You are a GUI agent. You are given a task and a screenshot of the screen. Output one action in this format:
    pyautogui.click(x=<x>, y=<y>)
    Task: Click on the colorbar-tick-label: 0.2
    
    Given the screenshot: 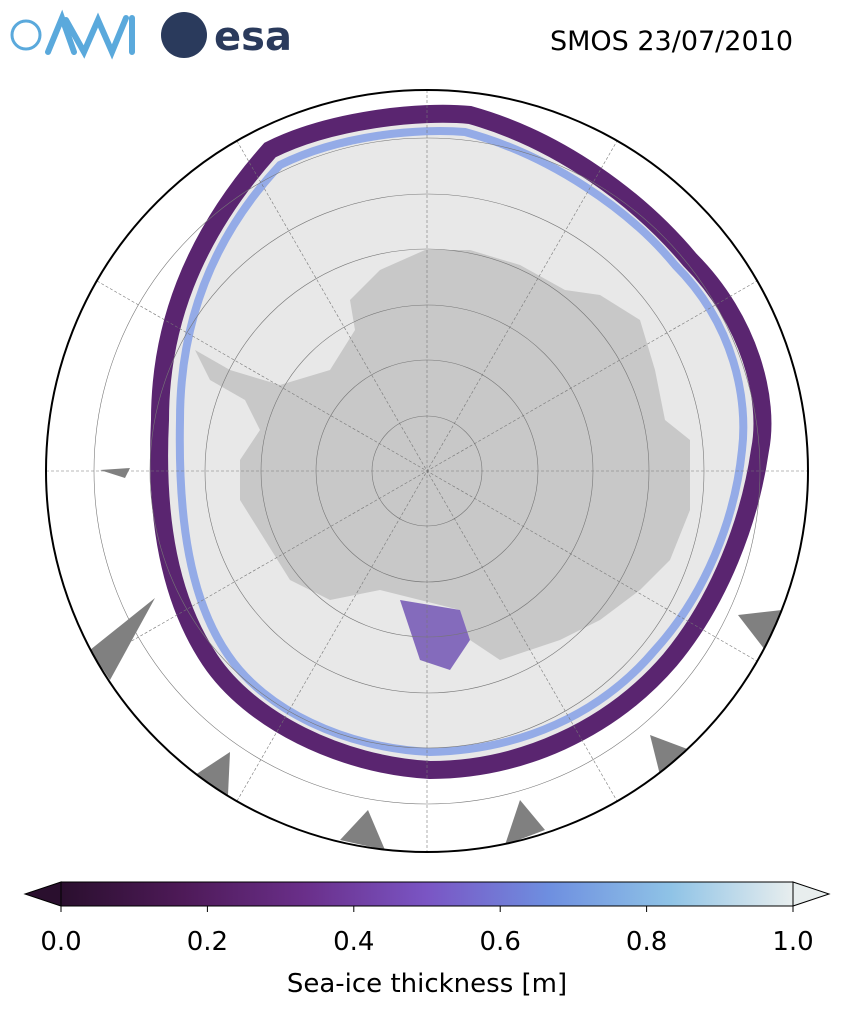 What is the action you would take?
    pyautogui.click(x=207, y=942)
    